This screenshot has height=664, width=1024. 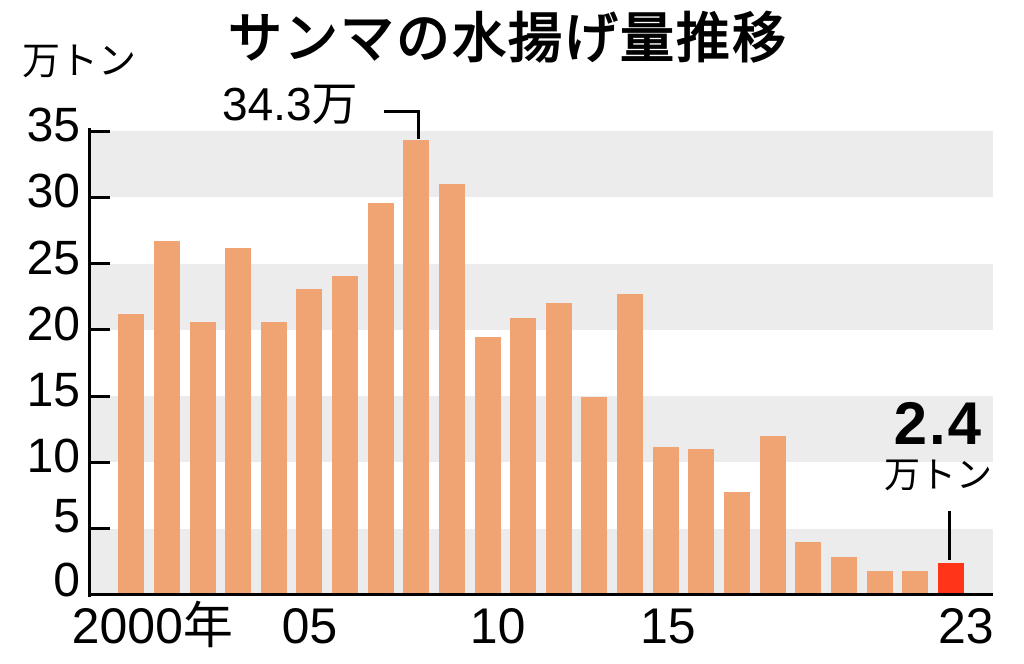 I want to click on bar-2006, so click(x=345, y=435).